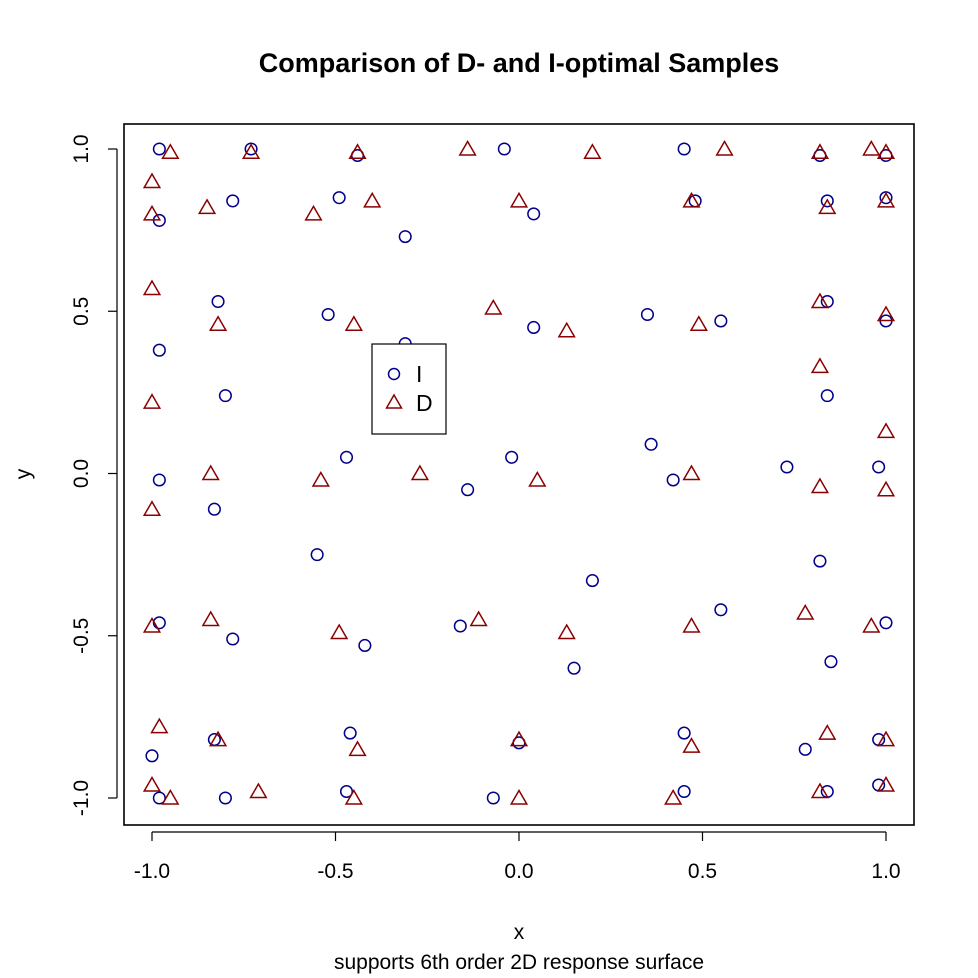  Describe the element at coordinates (81, 798) in the screenshot. I see `y-tick-label: -1.0` at that location.